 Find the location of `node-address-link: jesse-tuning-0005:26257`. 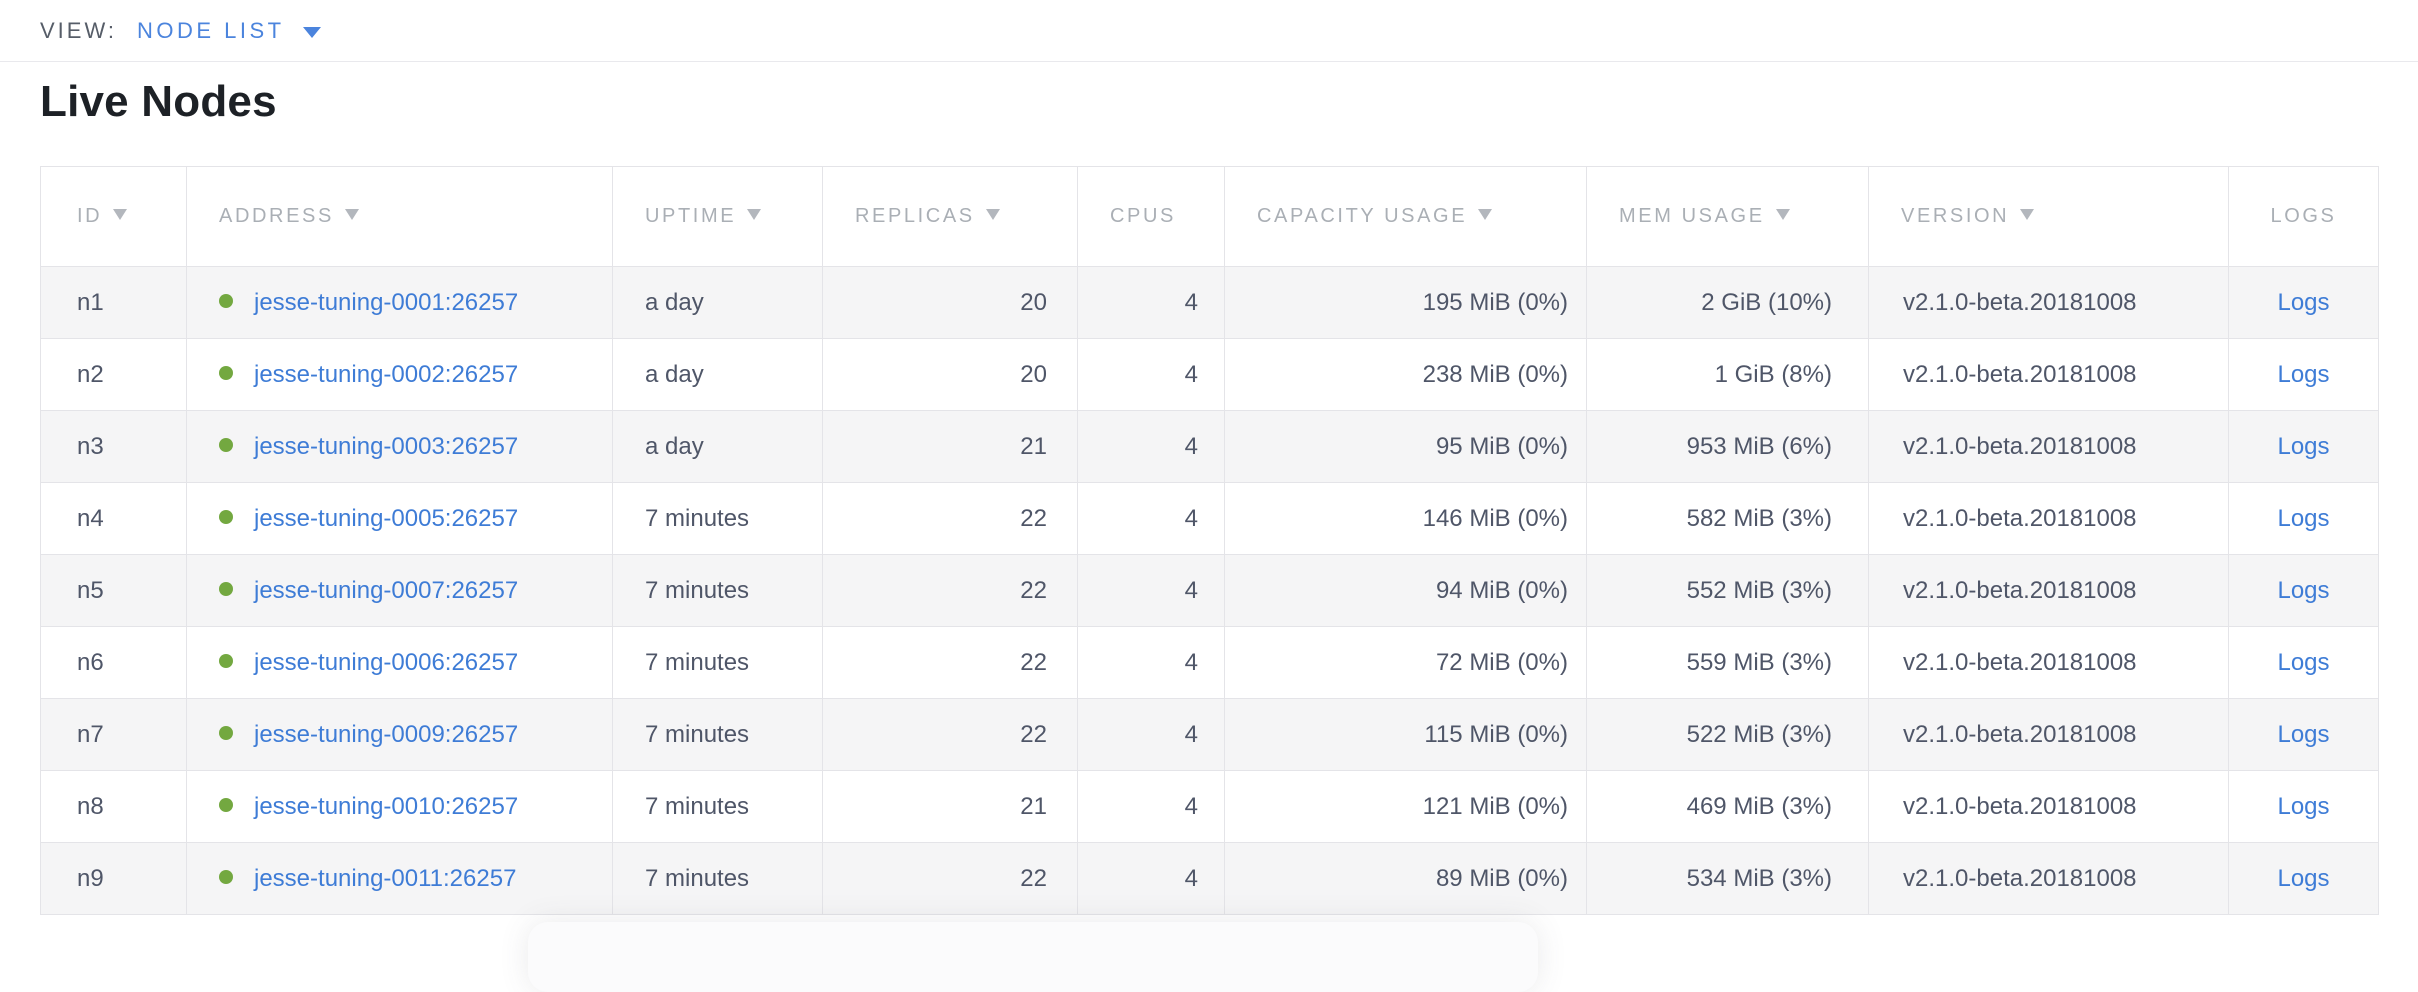

node-address-link: jesse-tuning-0005:26257 is located at coordinates (386, 518).